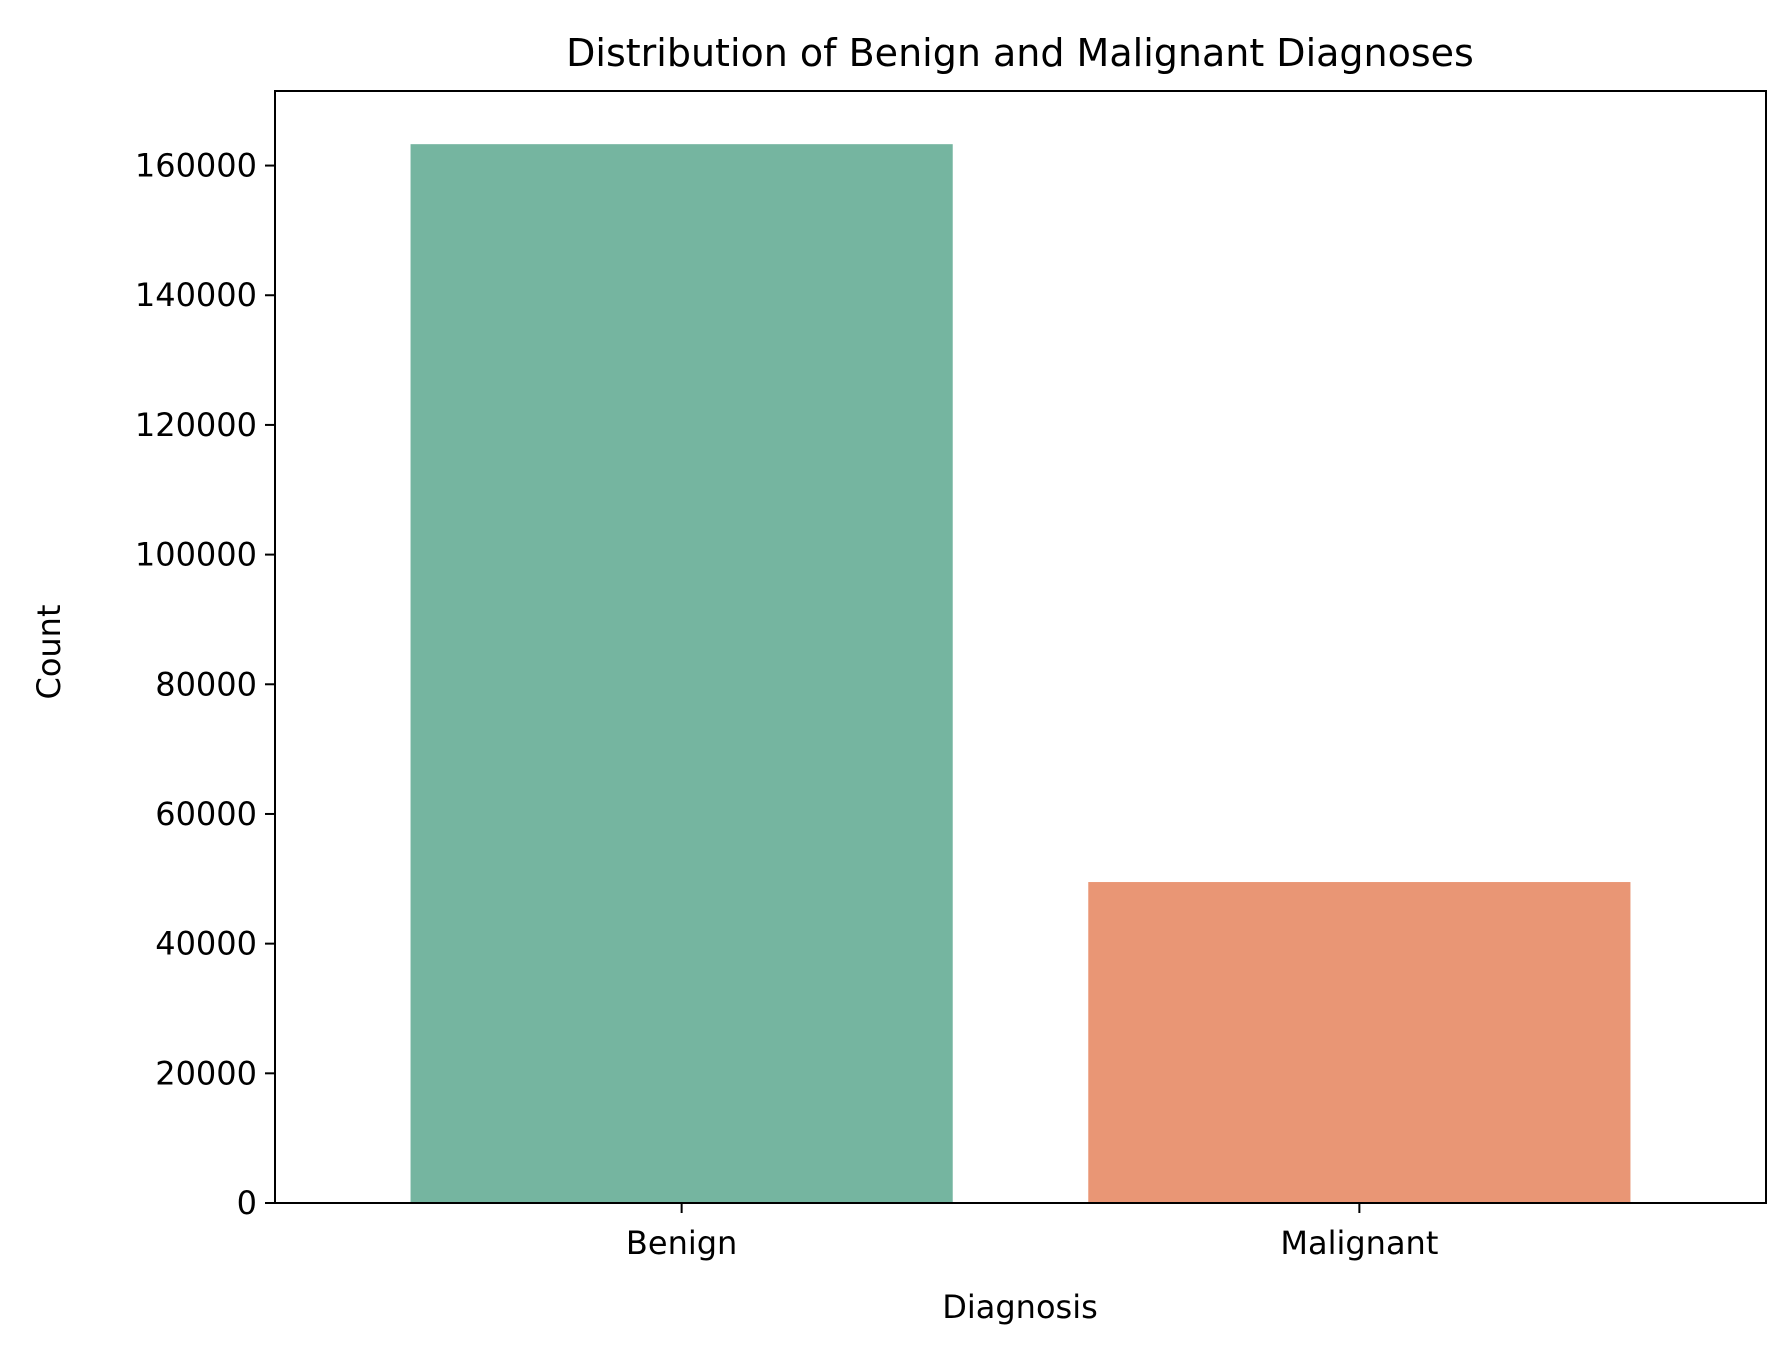  I want to click on x-tick-label-benign: Benign, so click(681, 1243).